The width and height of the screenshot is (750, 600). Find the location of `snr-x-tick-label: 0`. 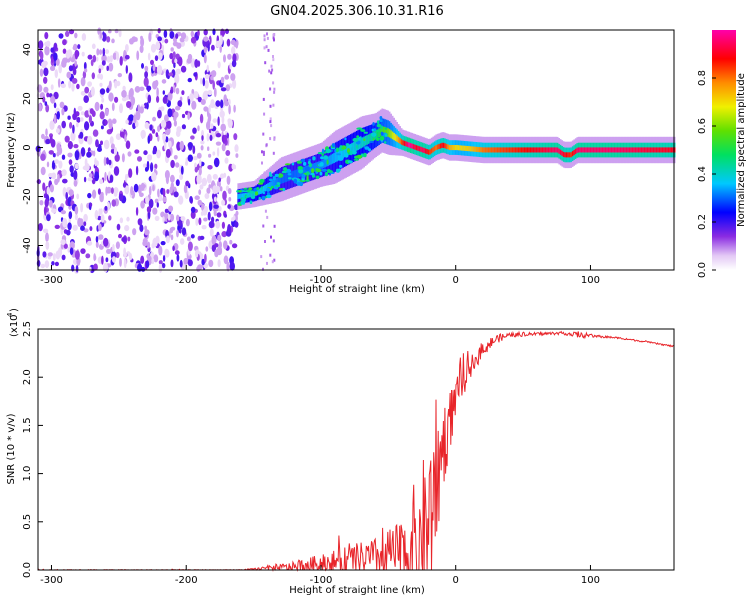

snr-x-tick-label: 0 is located at coordinates (456, 580).